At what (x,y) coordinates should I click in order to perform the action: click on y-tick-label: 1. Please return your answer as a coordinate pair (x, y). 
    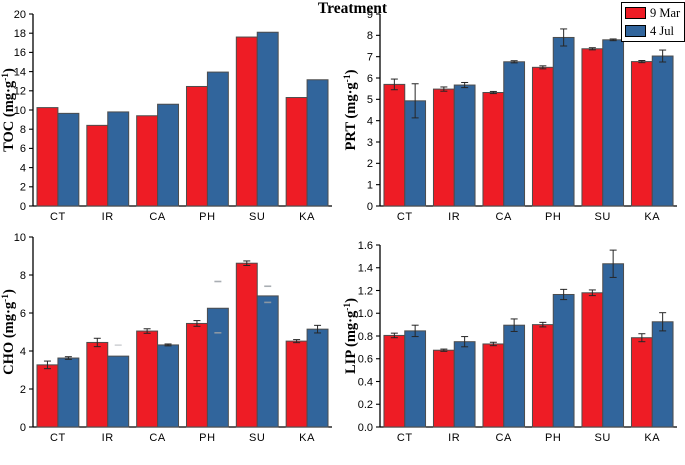
    Looking at the image, I should click on (370, 185).